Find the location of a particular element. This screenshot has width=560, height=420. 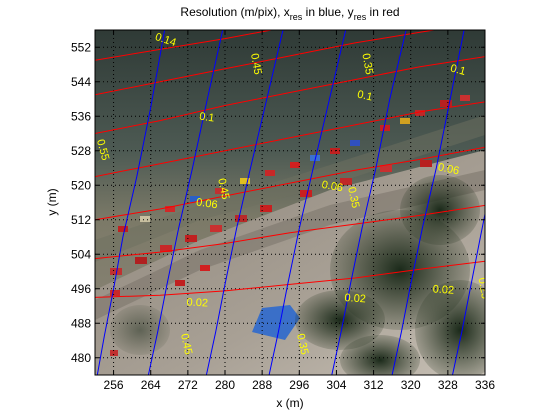

x-tick-label: 264 is located at coordinates (151, 385).